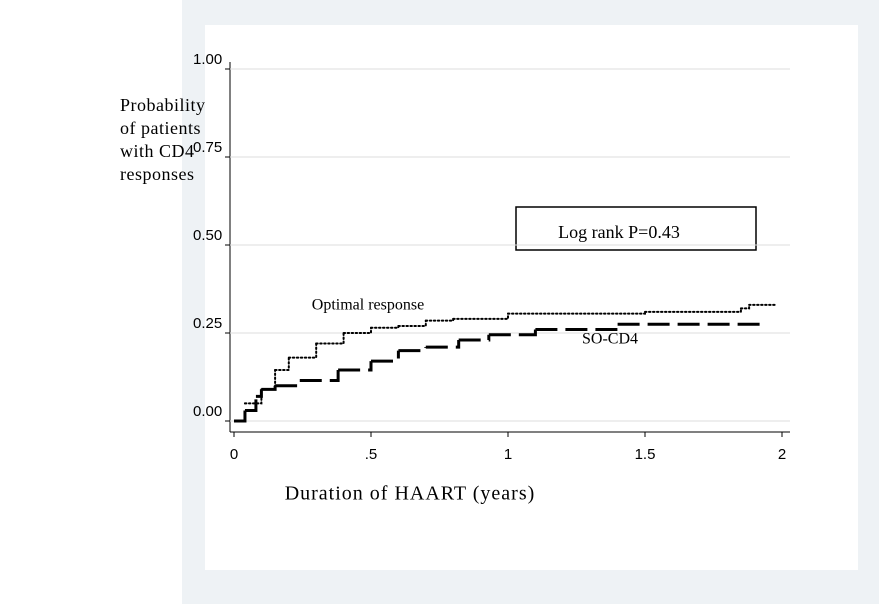 The width and height of the screenshot is (879, 604). What do you see at coordinates (157, 174) in the screenshot?
I see `y-axis-label: responses` at bounding box center [157, 174].